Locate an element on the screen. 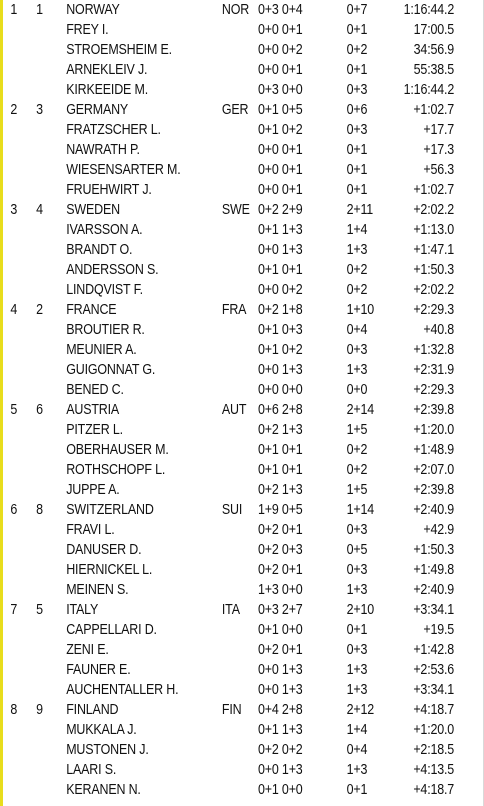 This screenshot has width=484, height=806. athlete-row: ANDERSSON S. 0+1 0+1 0+2 +1:50.3 is located at coordinates (242, 270).